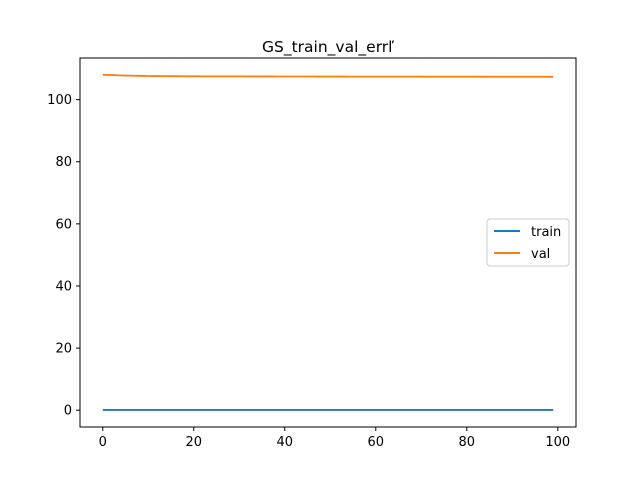 The width and height of the screenshot is (640, 480). I want to click on series-line-val, so click(328, 75).